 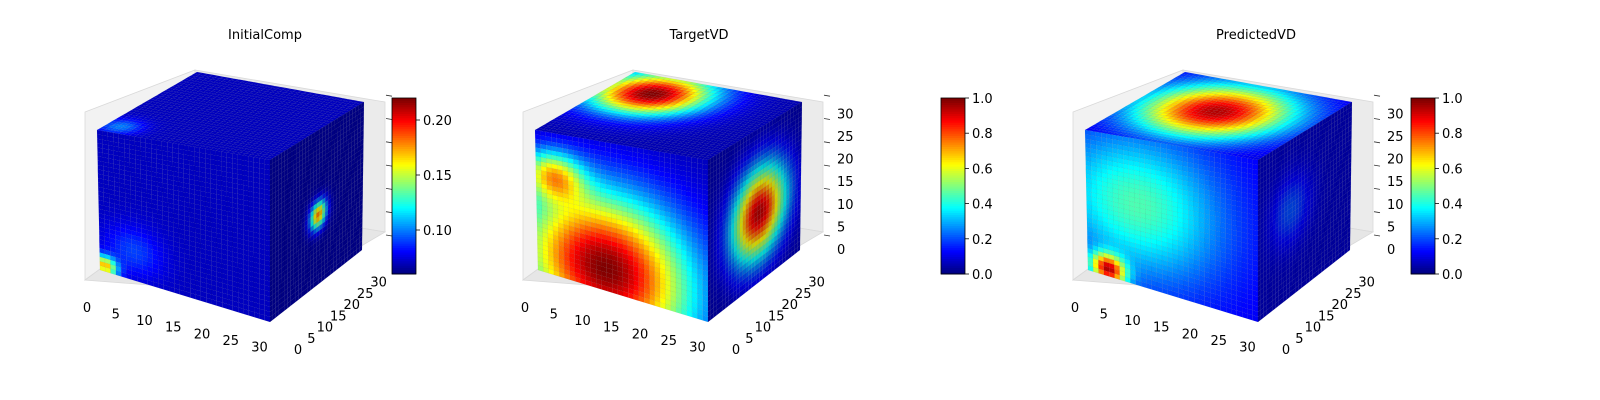 What do you see at coordinates (265, 35) in the screenshot?
I see `panel-title: InitialComp` at bounding box center [265, 35].